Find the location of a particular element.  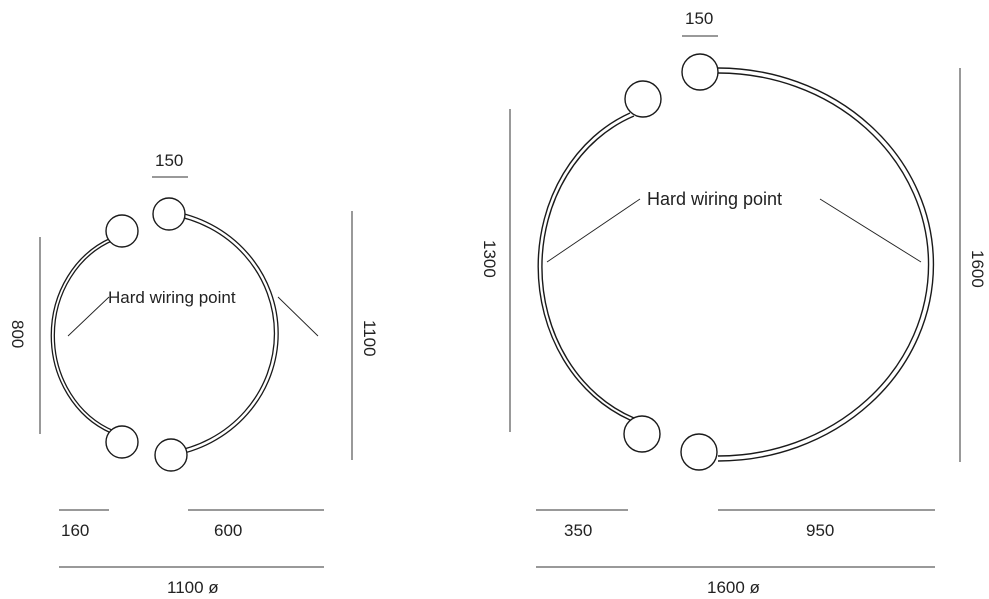

small-bottom-right-bulb is located at coordinates (171, 455).